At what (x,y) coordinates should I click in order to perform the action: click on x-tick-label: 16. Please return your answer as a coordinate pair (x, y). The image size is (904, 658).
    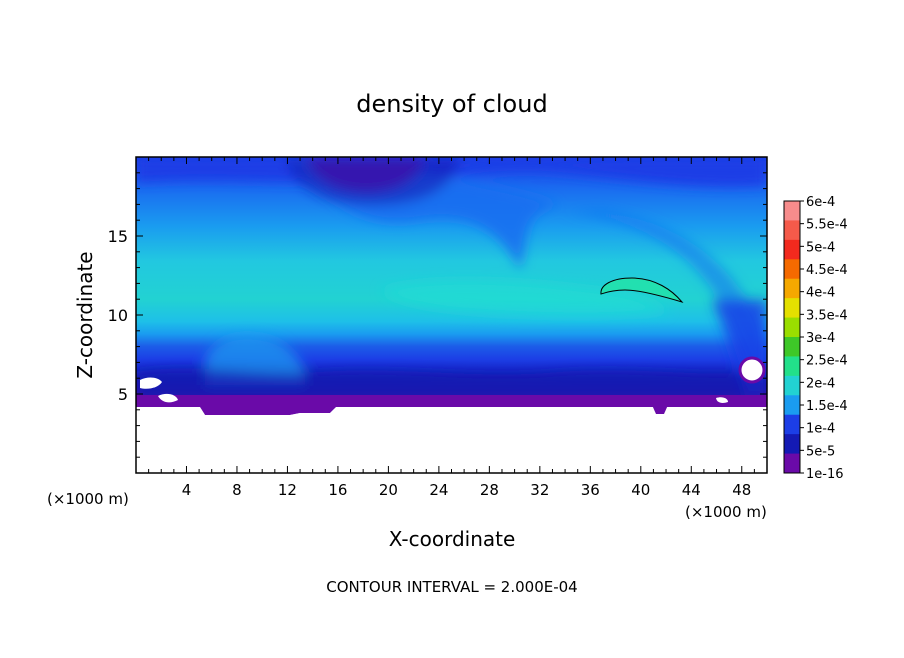
    Looking at the image, I should click on (337, 490).